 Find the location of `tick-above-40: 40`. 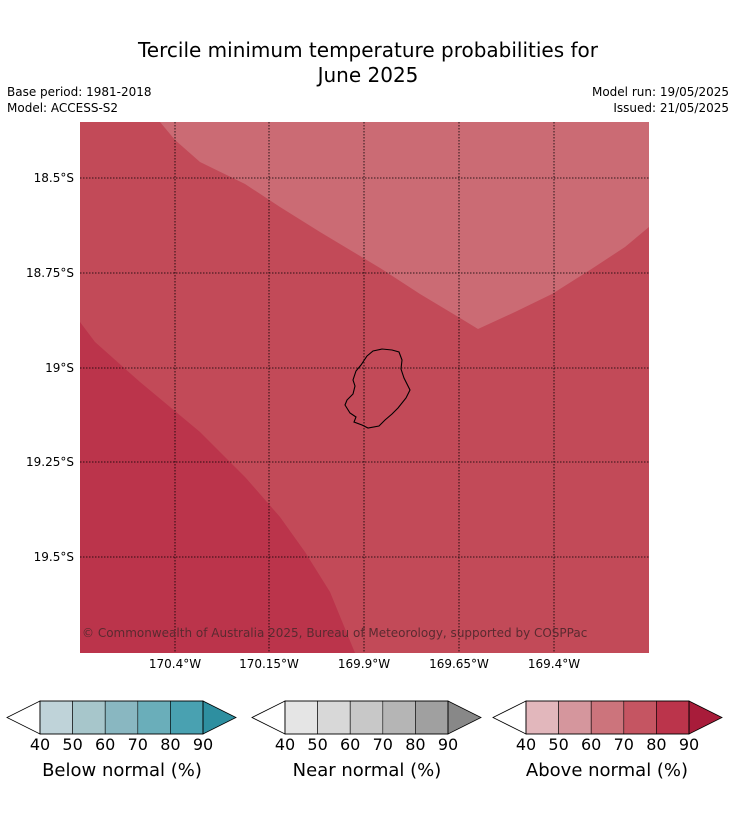

tick-above-40: 40 is located at coordinates (526, 744).